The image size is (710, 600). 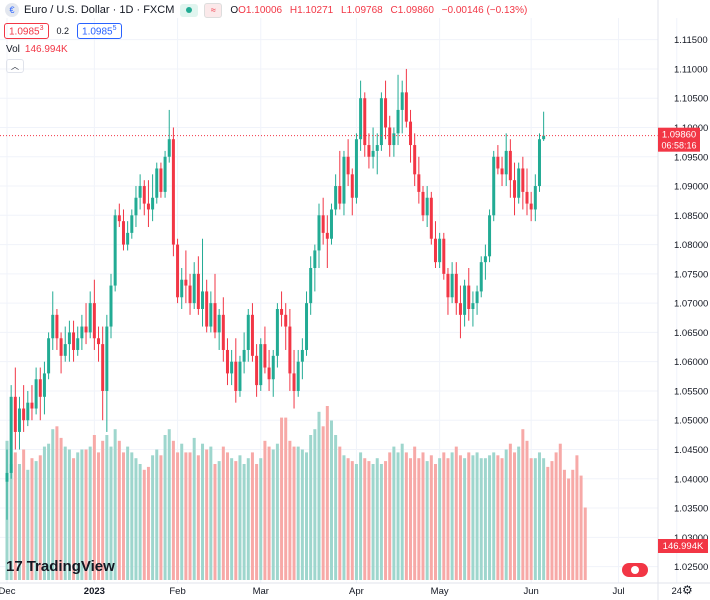 I want to click on countdown-value: 06:58:16, so click(x=678, y=146).